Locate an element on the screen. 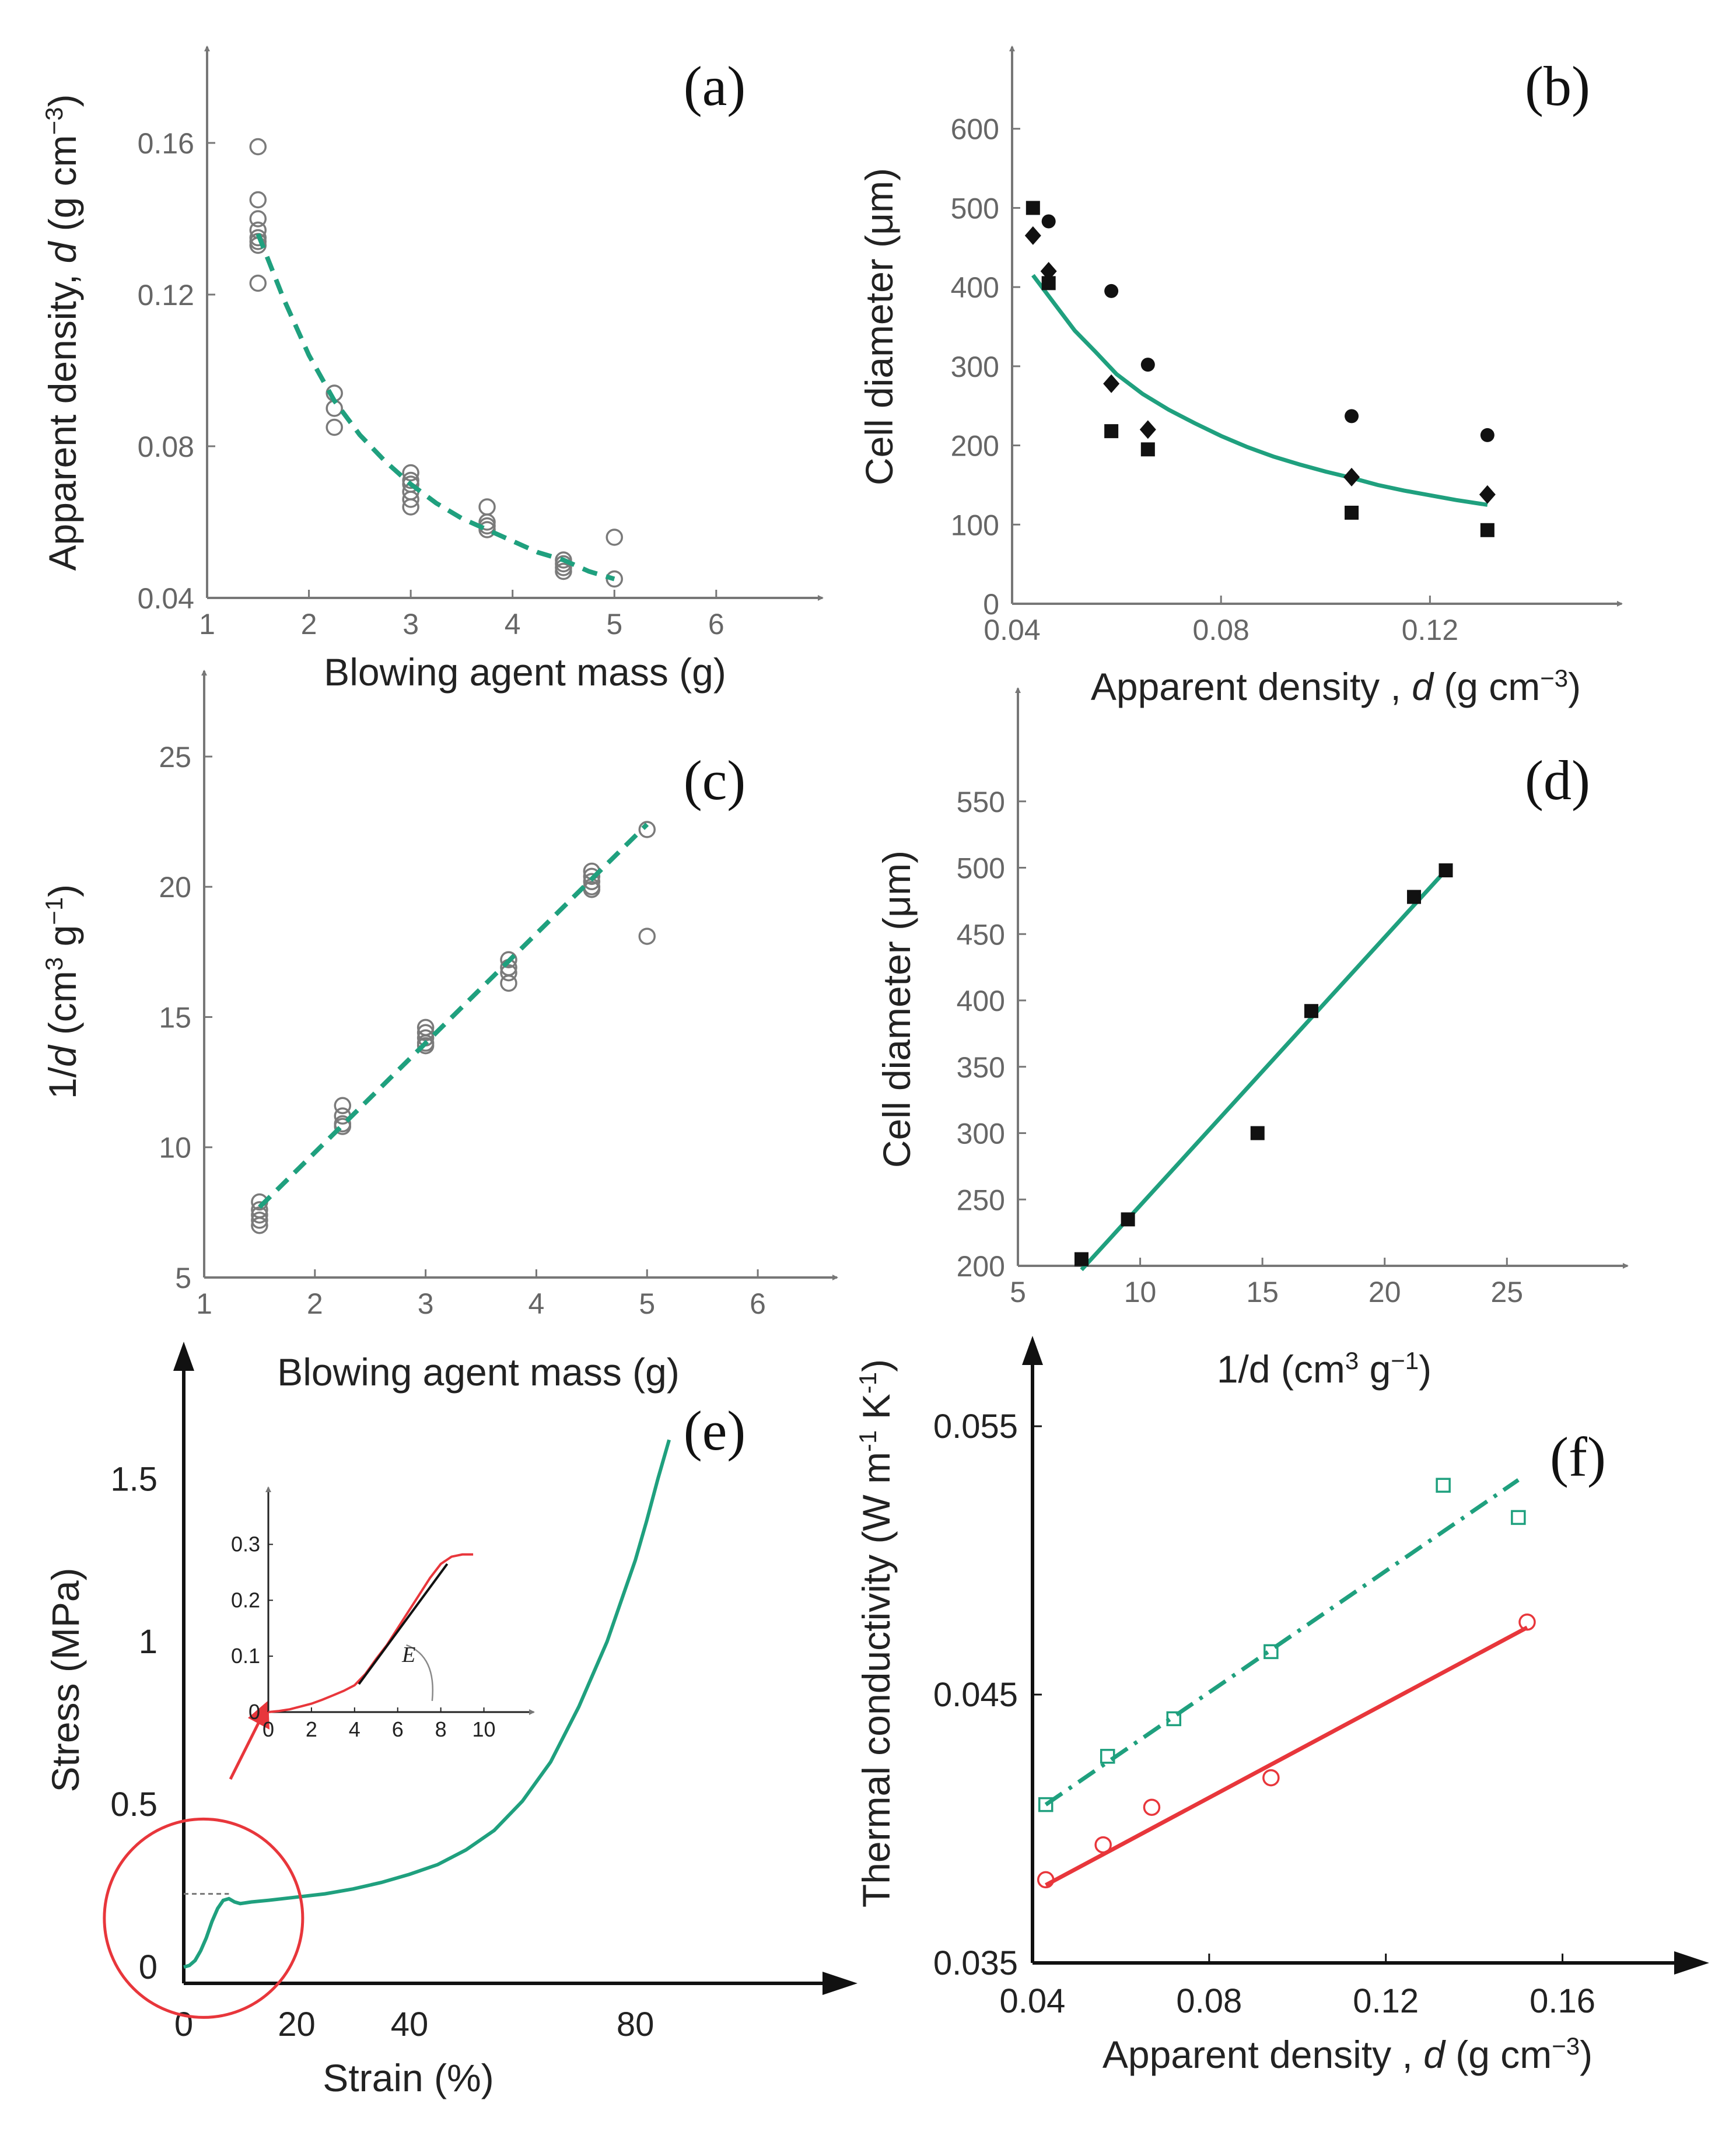  panel-label: (b) is located at coordinates (1557, 86).